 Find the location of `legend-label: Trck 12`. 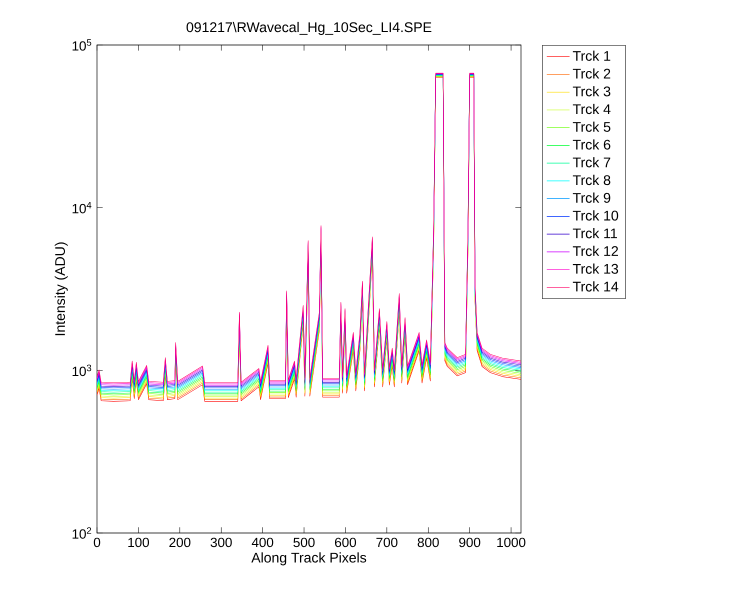

legend-label: Trck 12 is located at coordinates (595, 251).